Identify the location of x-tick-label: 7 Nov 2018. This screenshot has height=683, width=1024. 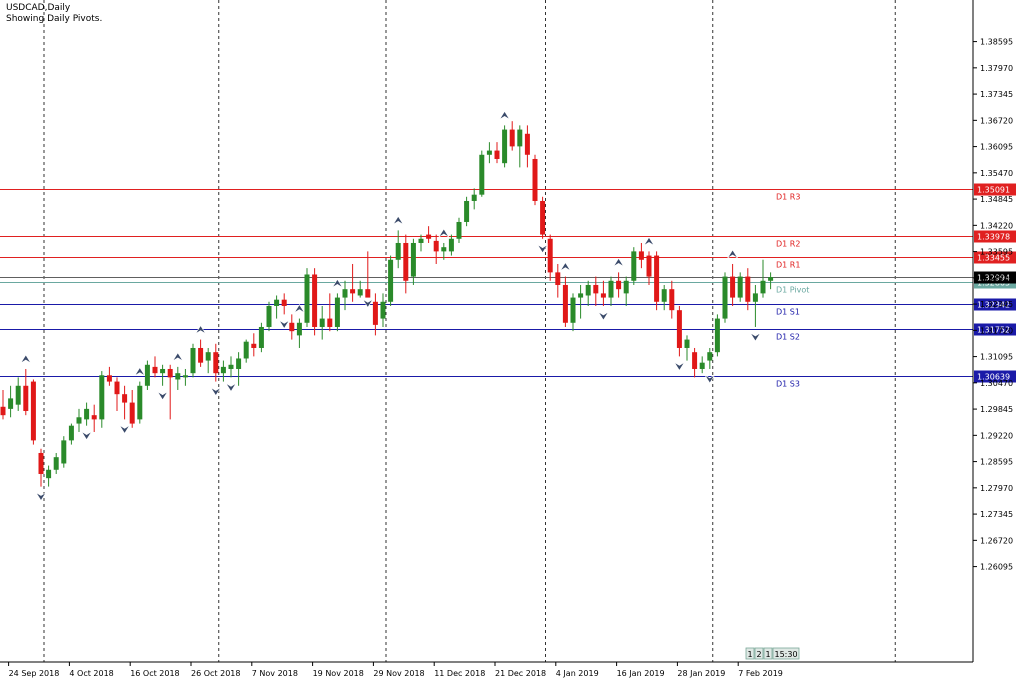
(275, 673).